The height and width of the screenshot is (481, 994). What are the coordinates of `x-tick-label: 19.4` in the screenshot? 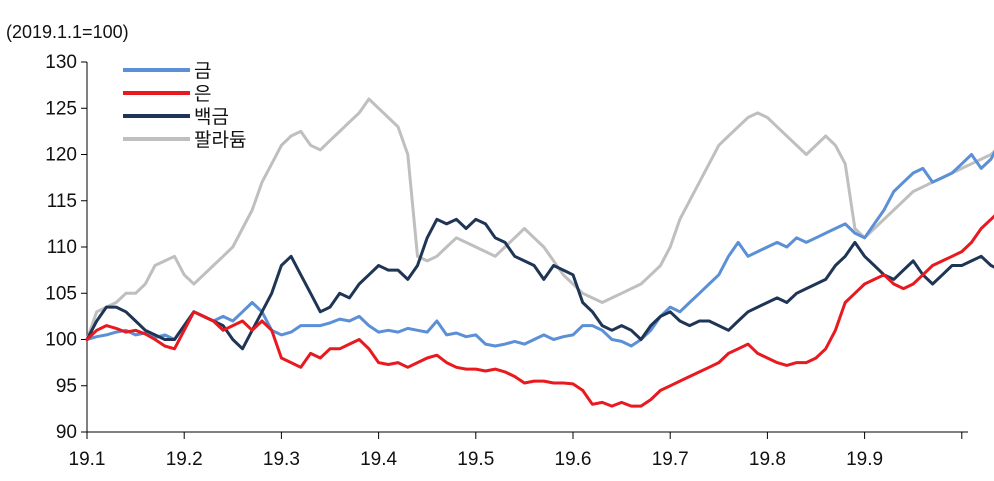 It's located at (378, 459).